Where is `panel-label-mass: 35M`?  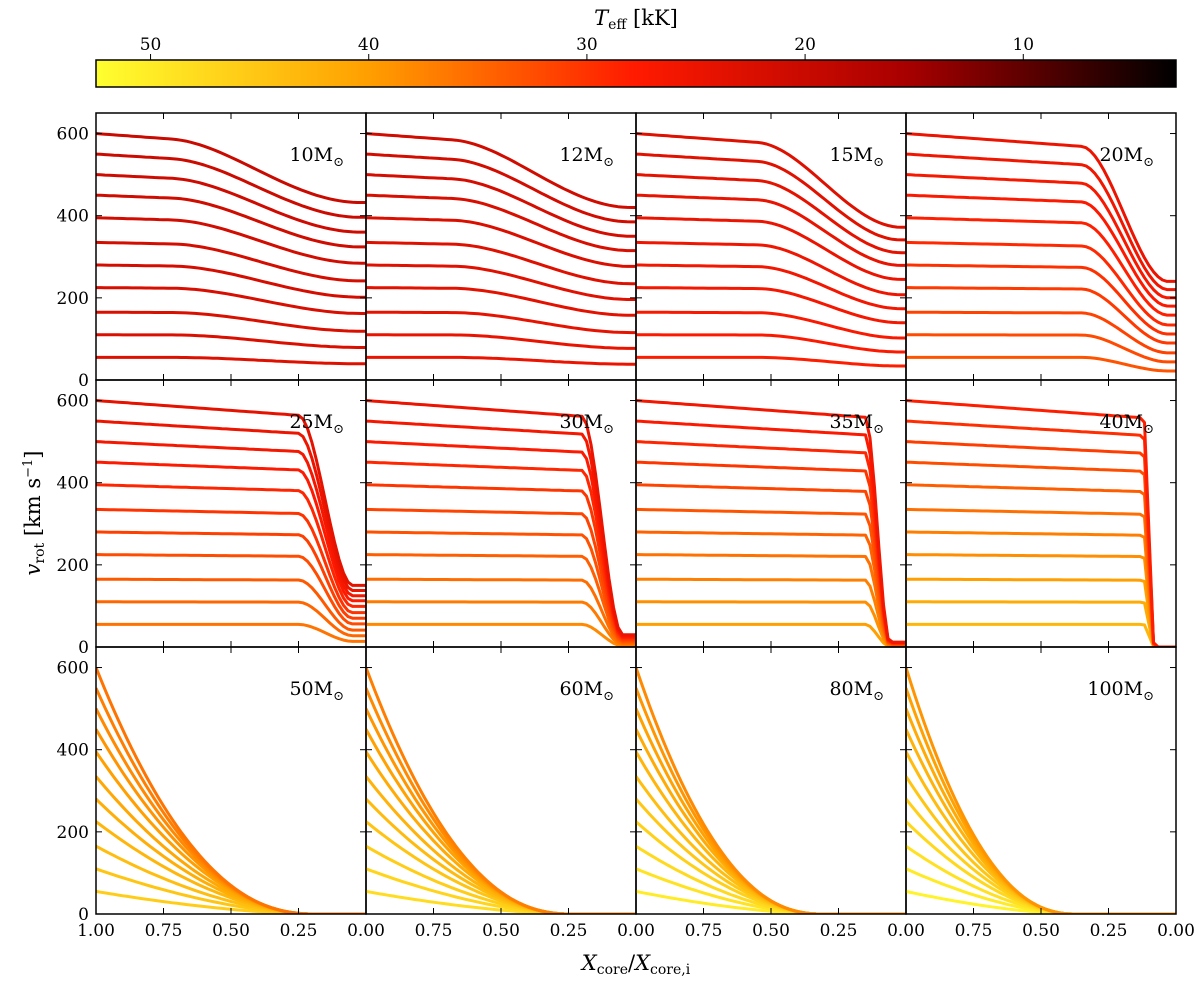
panel-label-mass: 35M is located at coordinates (851, 422).